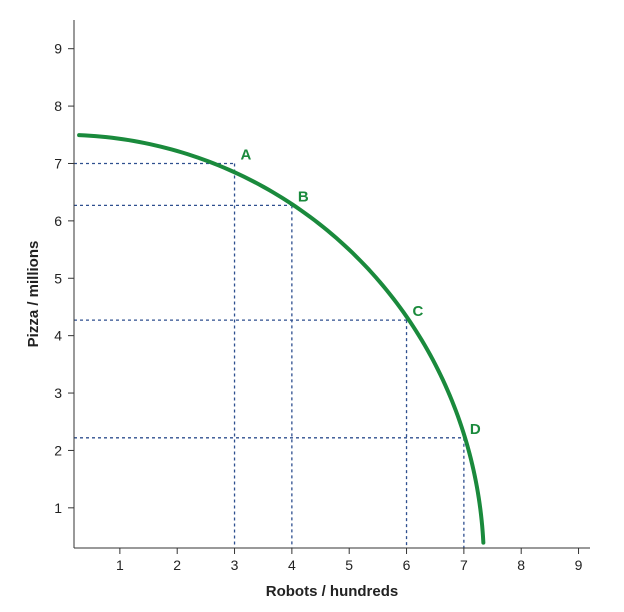  What do you see at coordinates (58, 508) in the screenshot?
I see `y-tick-label: 1` at bounding box center [58, 508].